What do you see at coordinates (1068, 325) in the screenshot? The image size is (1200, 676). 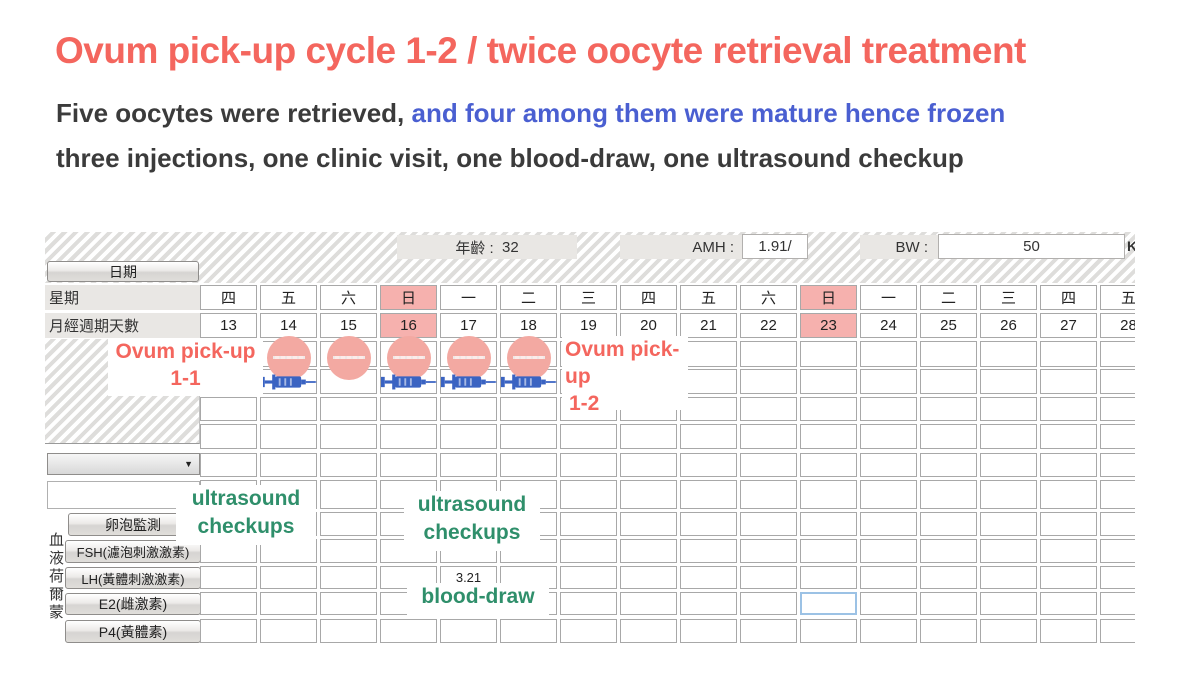 I see `cycle-day-cell: 27` at bounding box center [1068, 325].